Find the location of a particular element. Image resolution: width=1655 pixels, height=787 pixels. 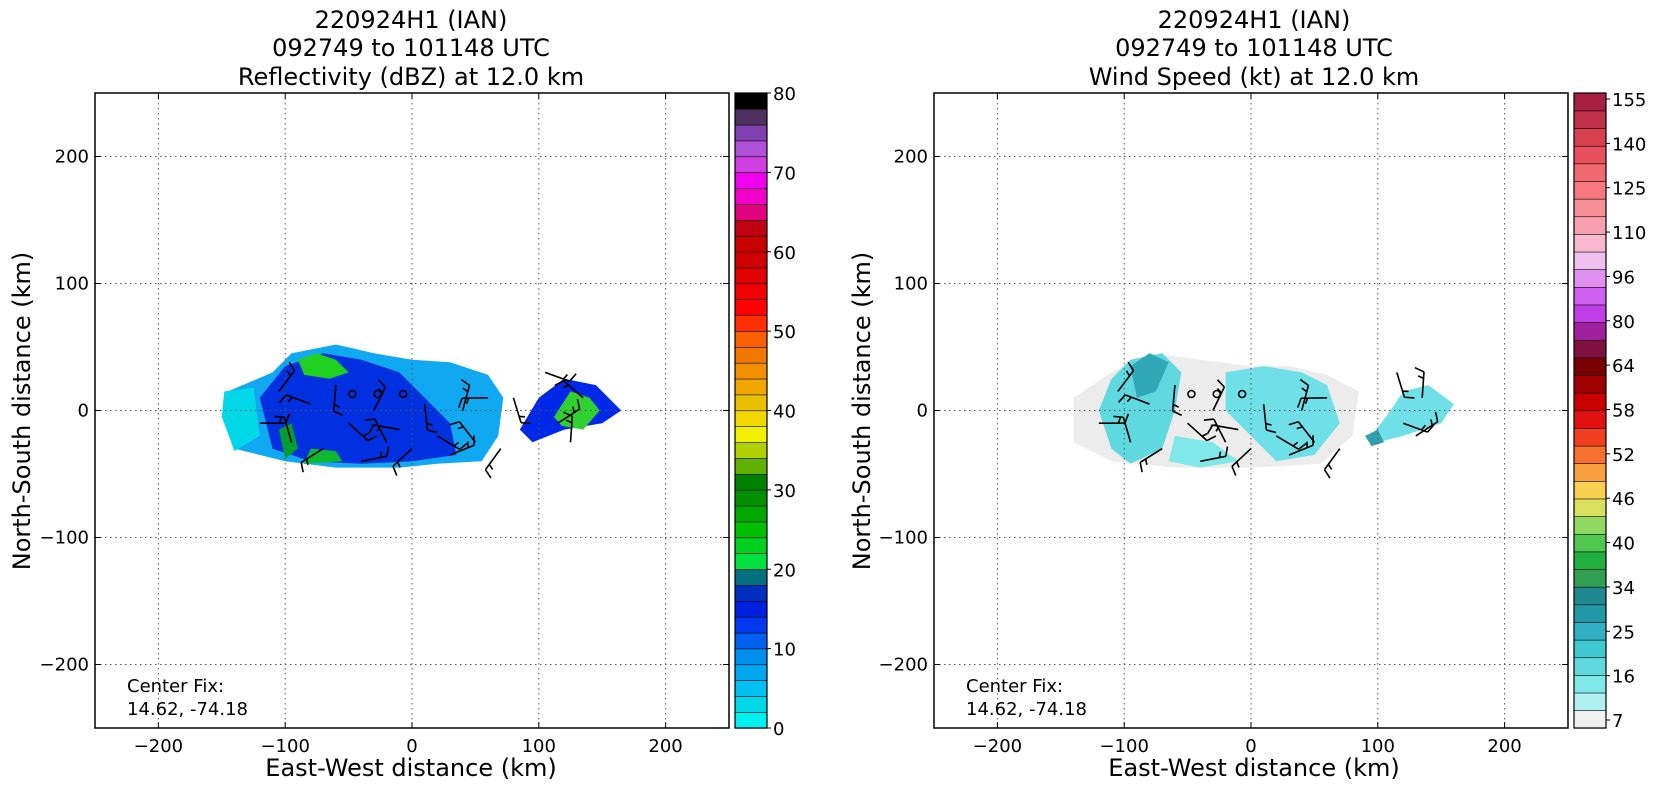

wind-xtick-label: −200 is located at coordinates (997, 746).